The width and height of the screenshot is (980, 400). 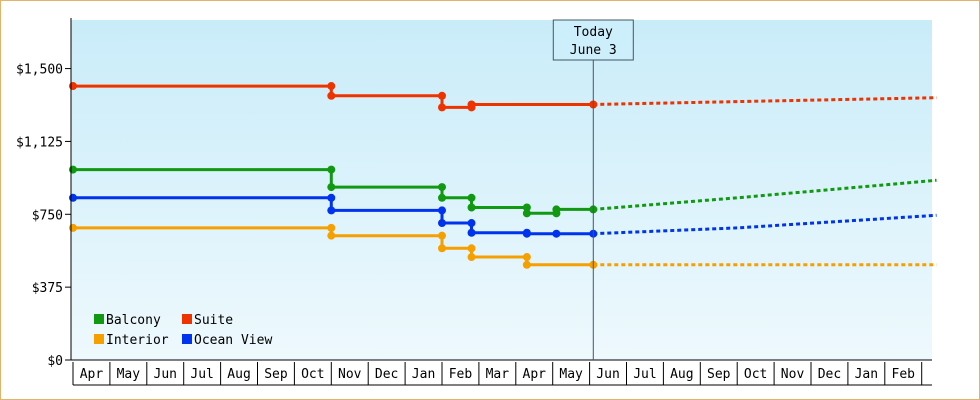 I want to click on y-tick-label: $1,500, so click(x=39, y=70).